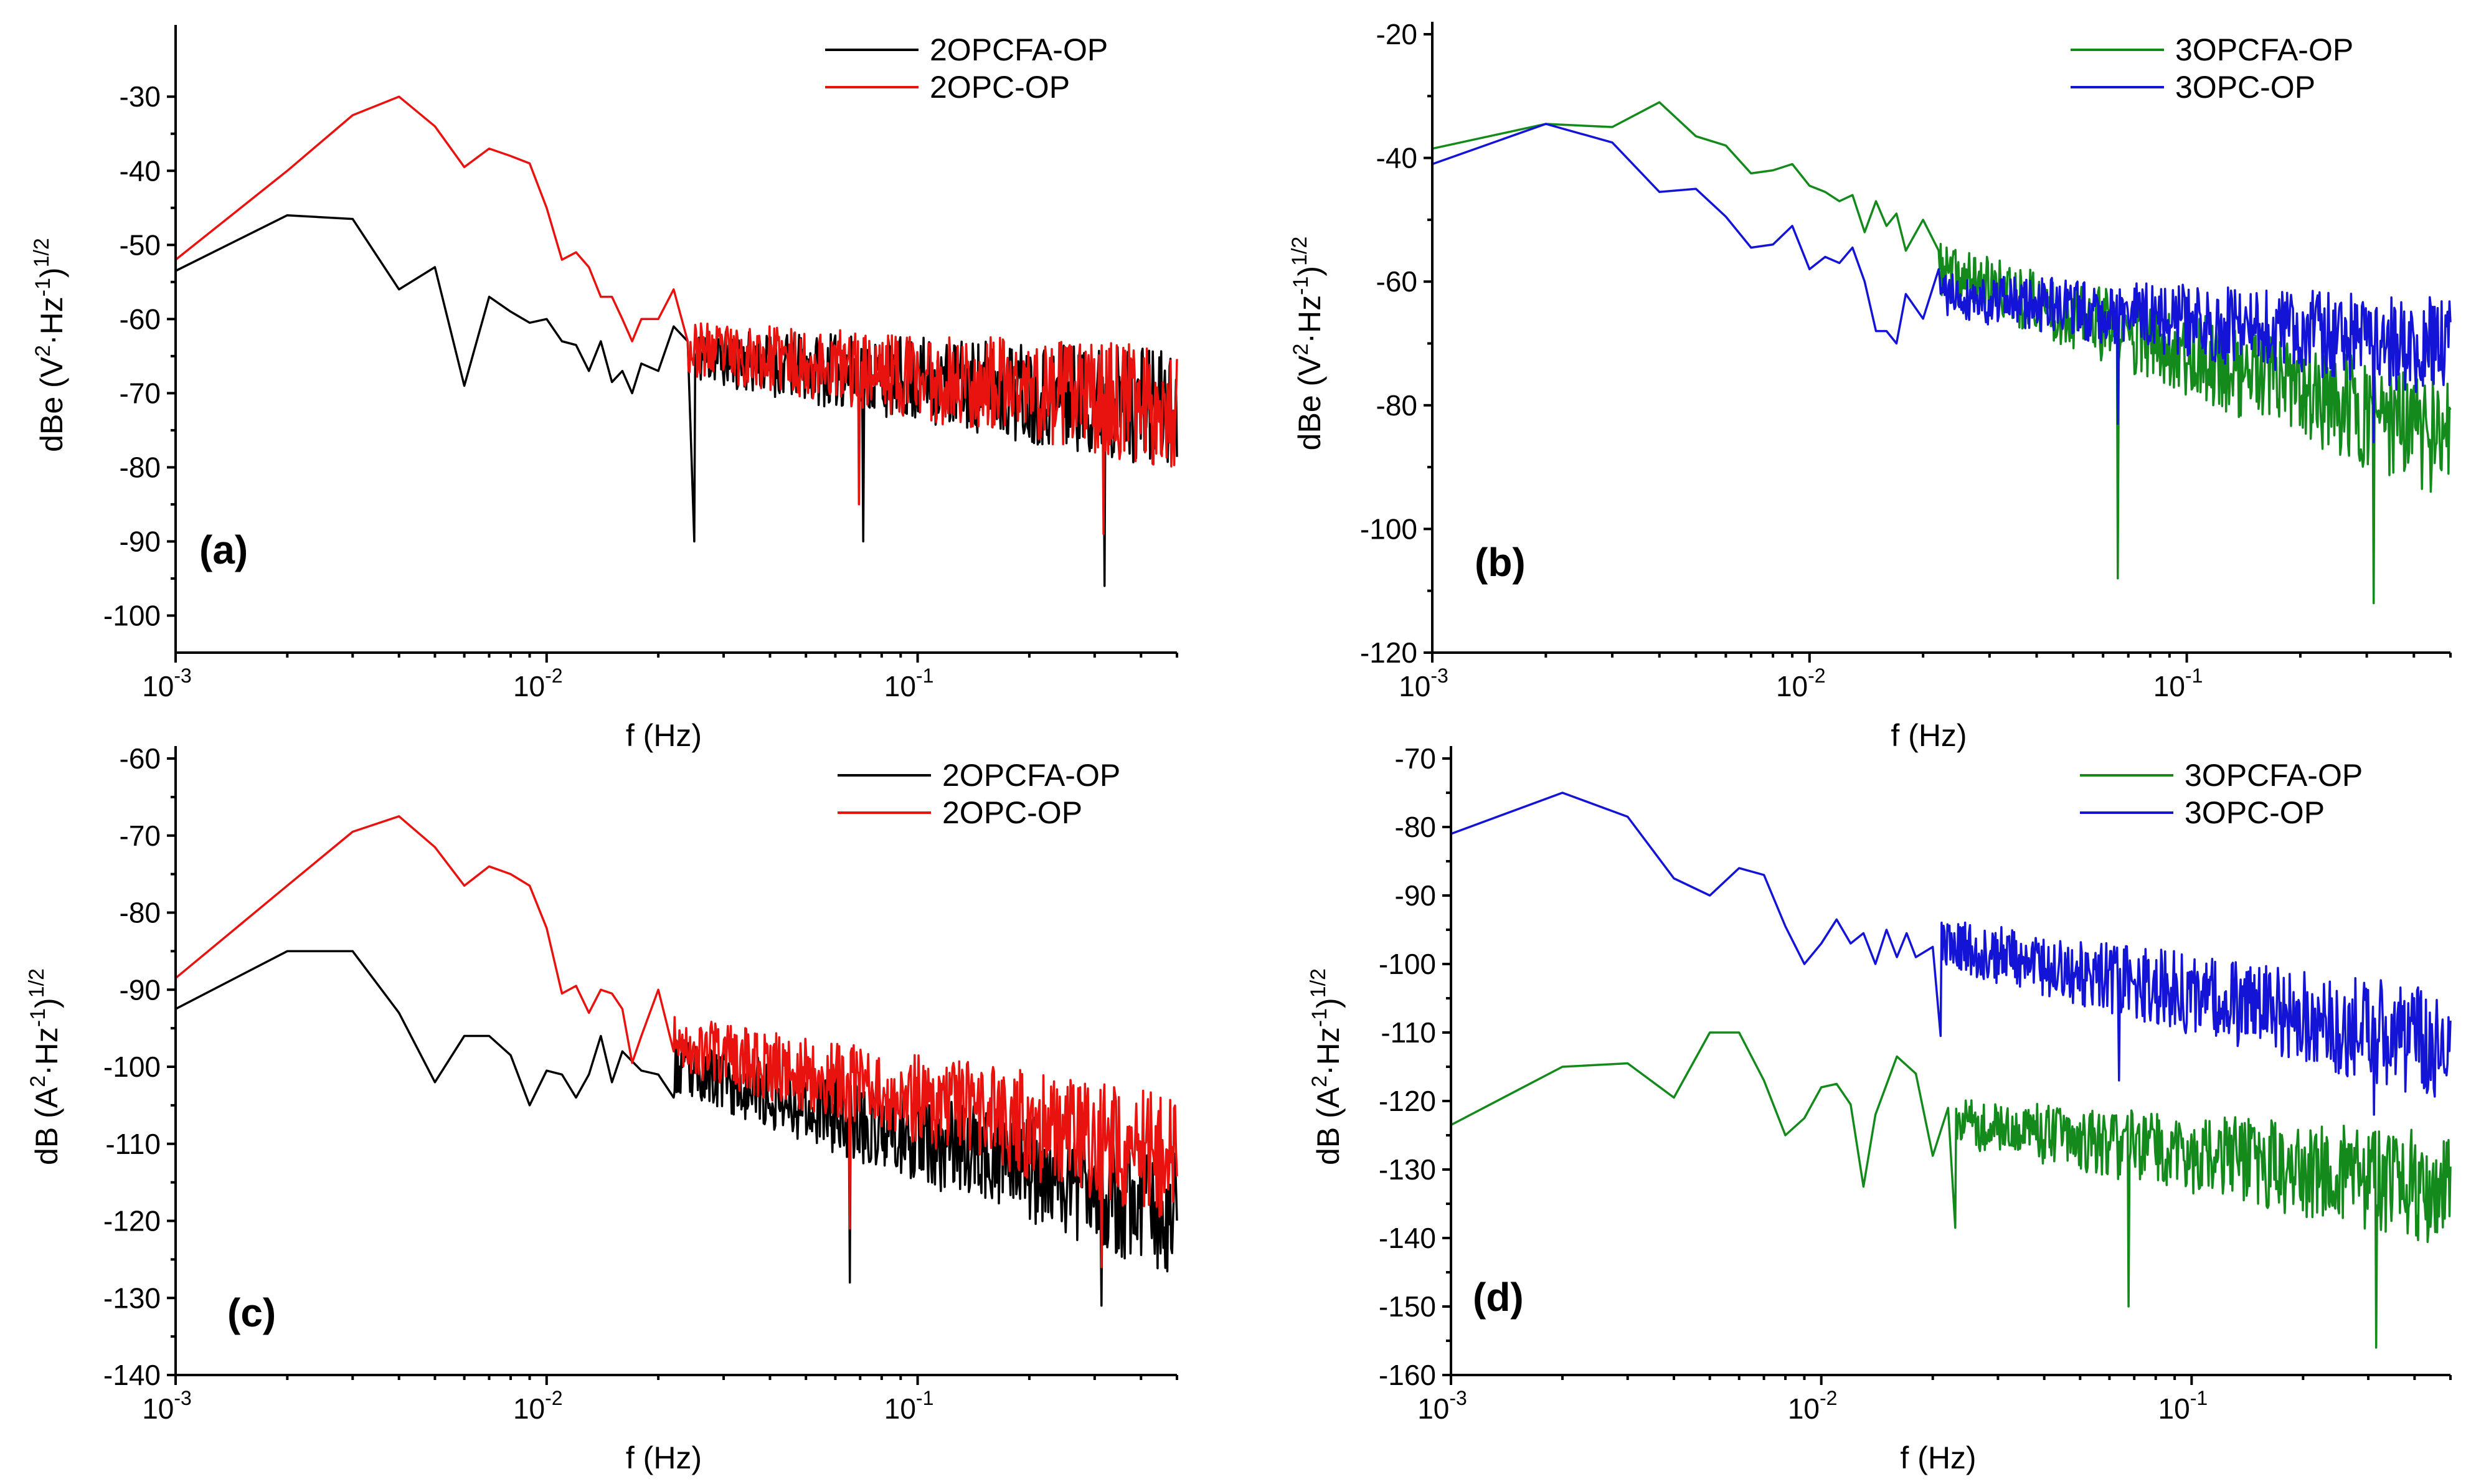  Describe the element at coordinates (140, 541) in the screenshot. I see `chart-0-ytick-label: -90` at that location.